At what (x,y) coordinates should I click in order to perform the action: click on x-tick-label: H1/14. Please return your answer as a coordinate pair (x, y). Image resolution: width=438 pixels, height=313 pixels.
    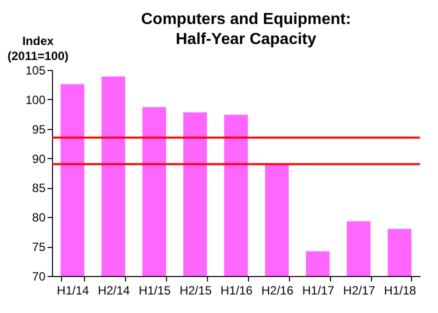
    Looking at the image, I should click on (73, 291).